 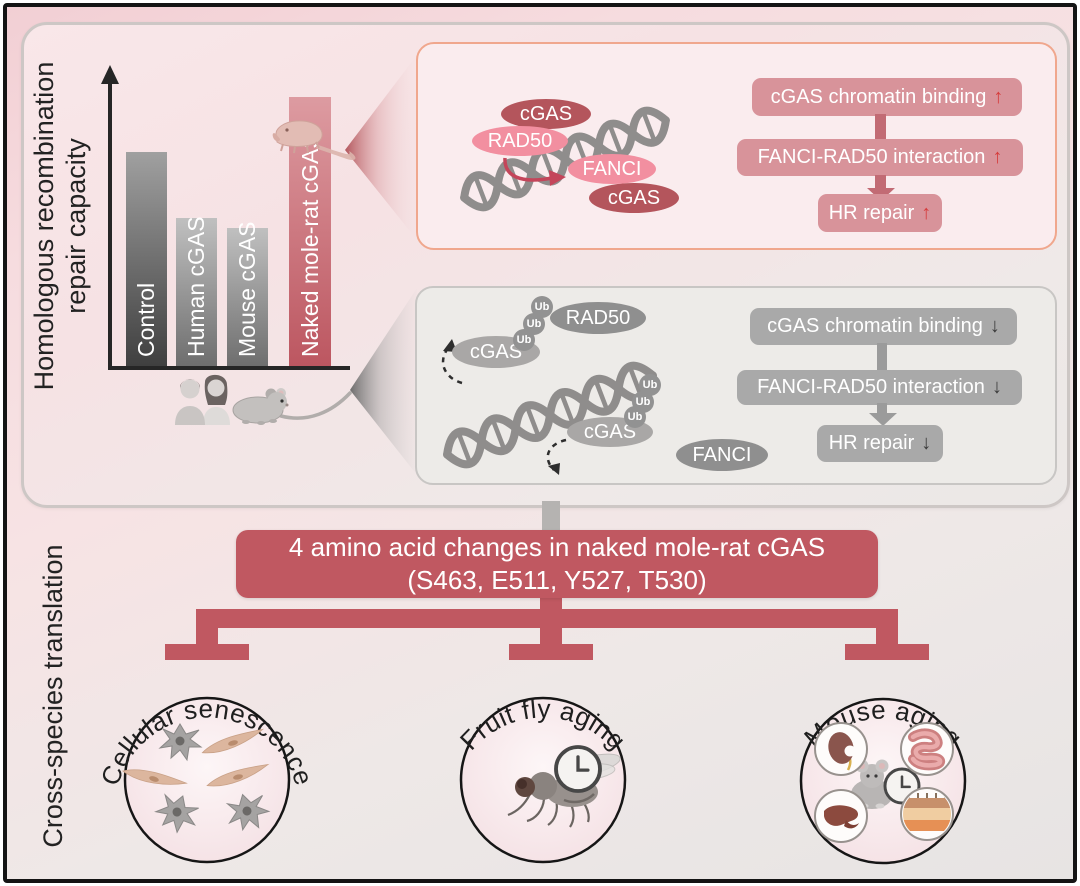 I want to click on bar-label-control: Control, so click(x=146, y=320).